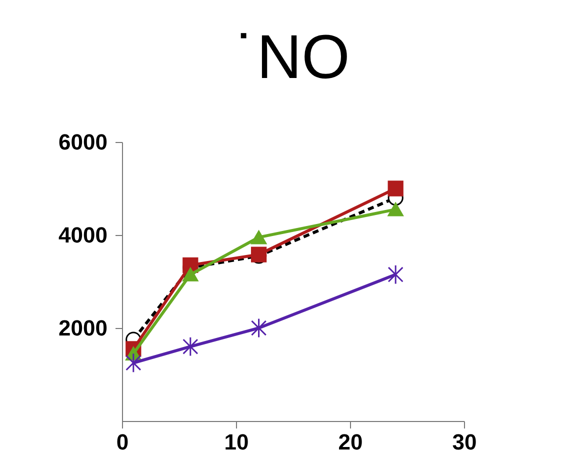 This screenshot has width=570, height=470. I want to click on x-tick-label: 20, so click(350, 442).